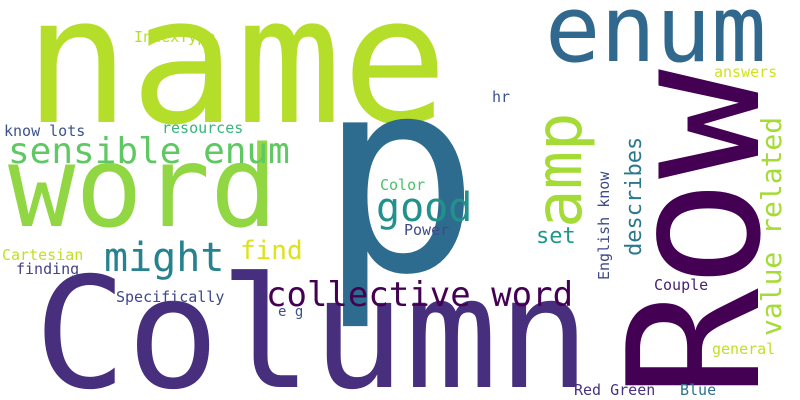 This screenshot has width=800, height=400. What do you see at coordinates (427, 230) in the screenshot?
I see `word-power: Power` at bounding box center [427, 230].